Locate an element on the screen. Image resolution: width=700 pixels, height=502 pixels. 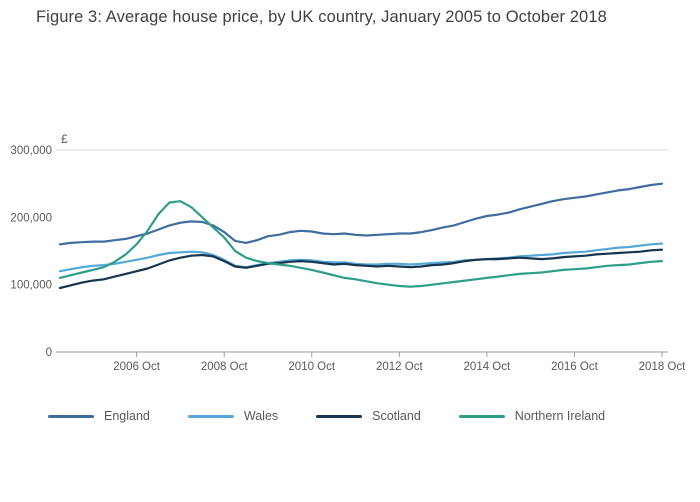
x-tick-label: 2012 Oct is located at coordinates (399, 367).